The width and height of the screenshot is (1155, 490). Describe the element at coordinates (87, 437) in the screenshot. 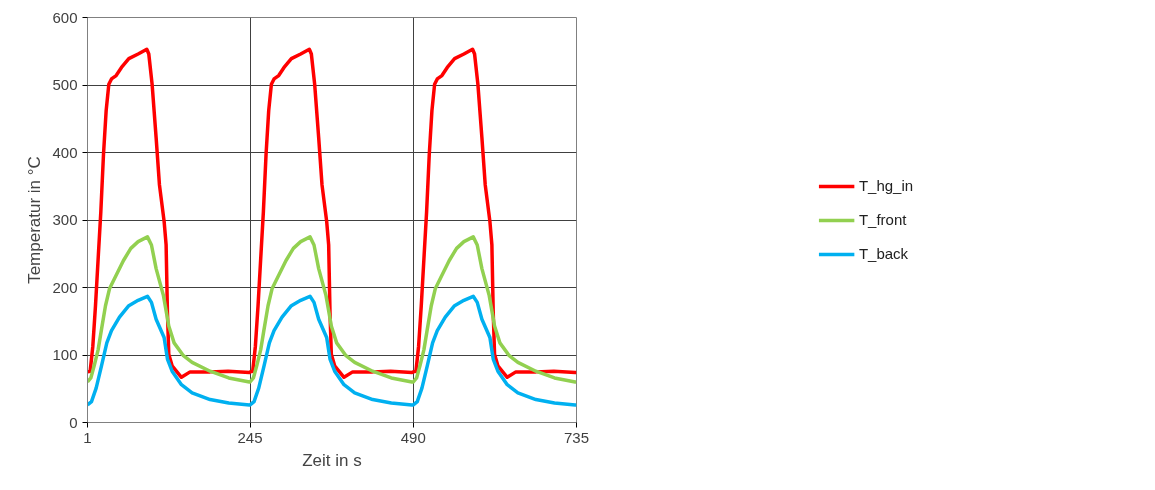

I see `x-tick-label: 1` at that location.